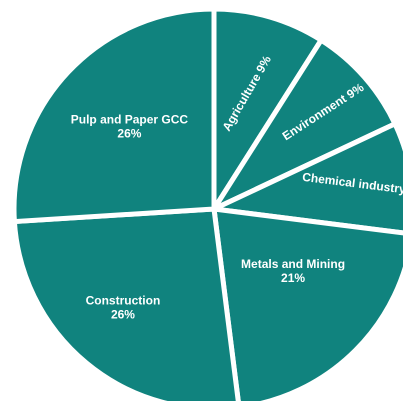 This screenshot has width=403, height=406. What do you see at coordinates (130, 120) in the screenshot?
I see `slice-name-pulp-and-paper-gcc: Pulp and Paper GCC` at bounding box center [130, 120].